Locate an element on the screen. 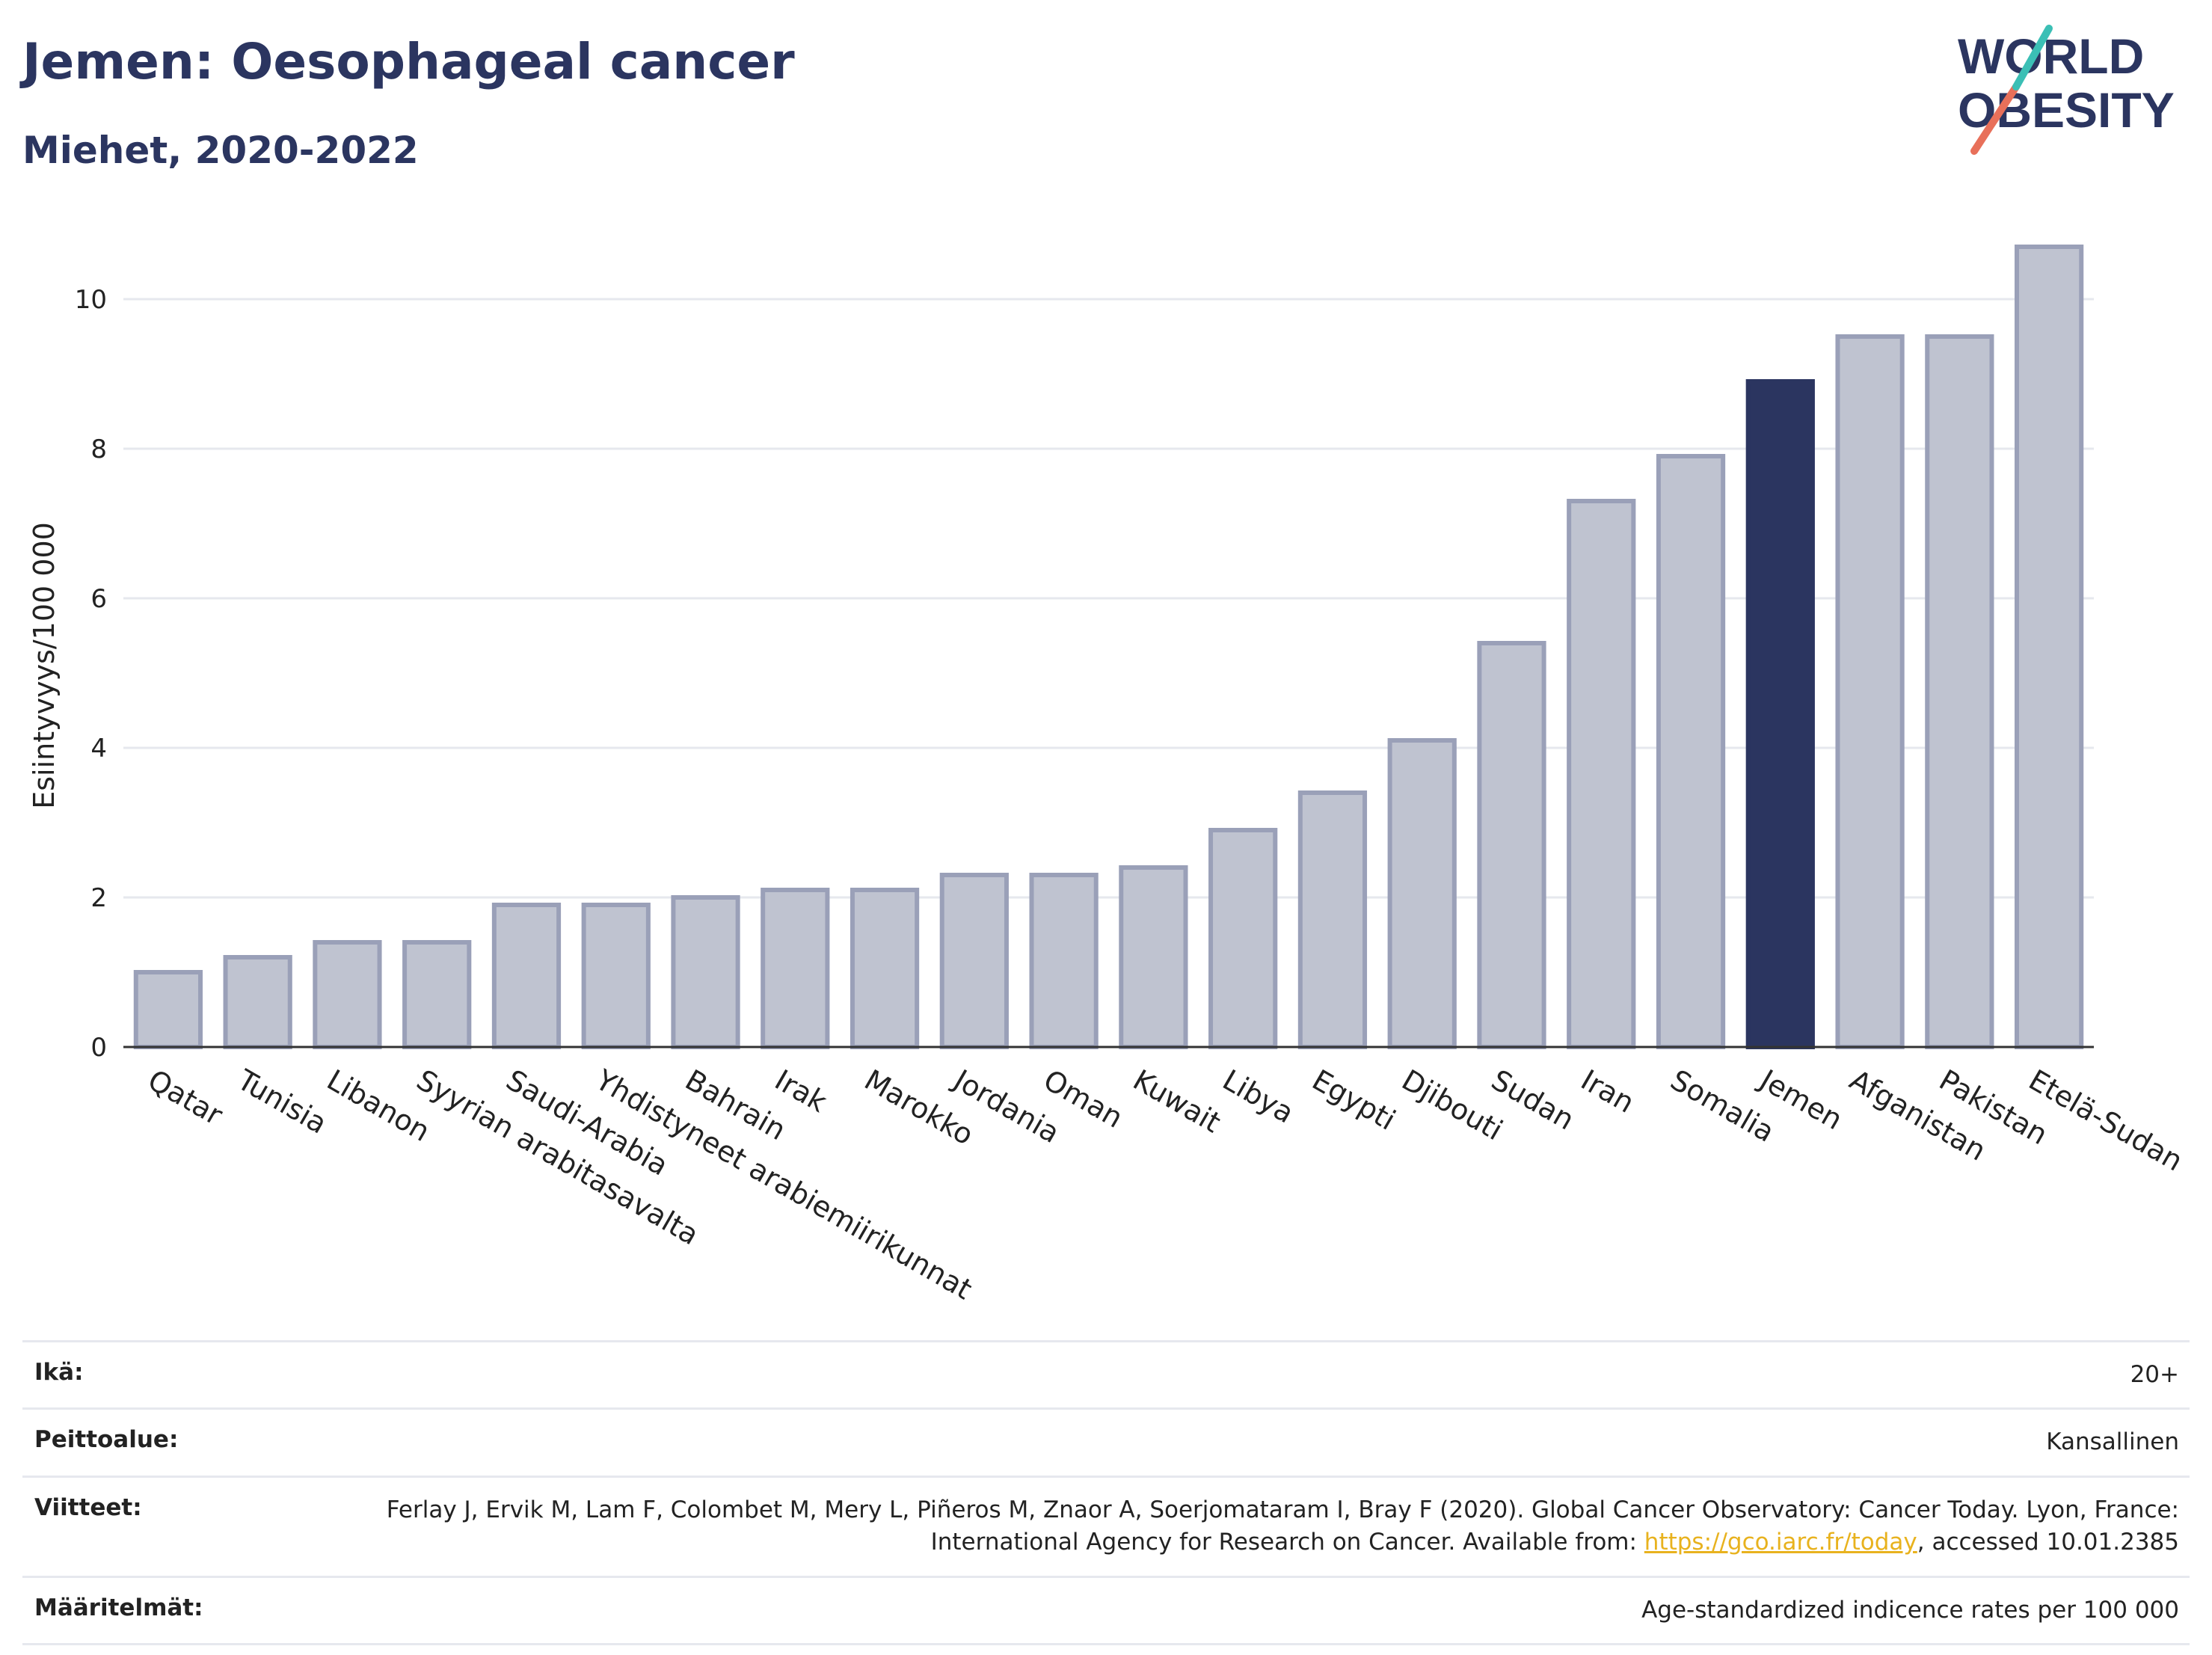  x-tick-label: Somalia is located at coordinates (1723, 1106).